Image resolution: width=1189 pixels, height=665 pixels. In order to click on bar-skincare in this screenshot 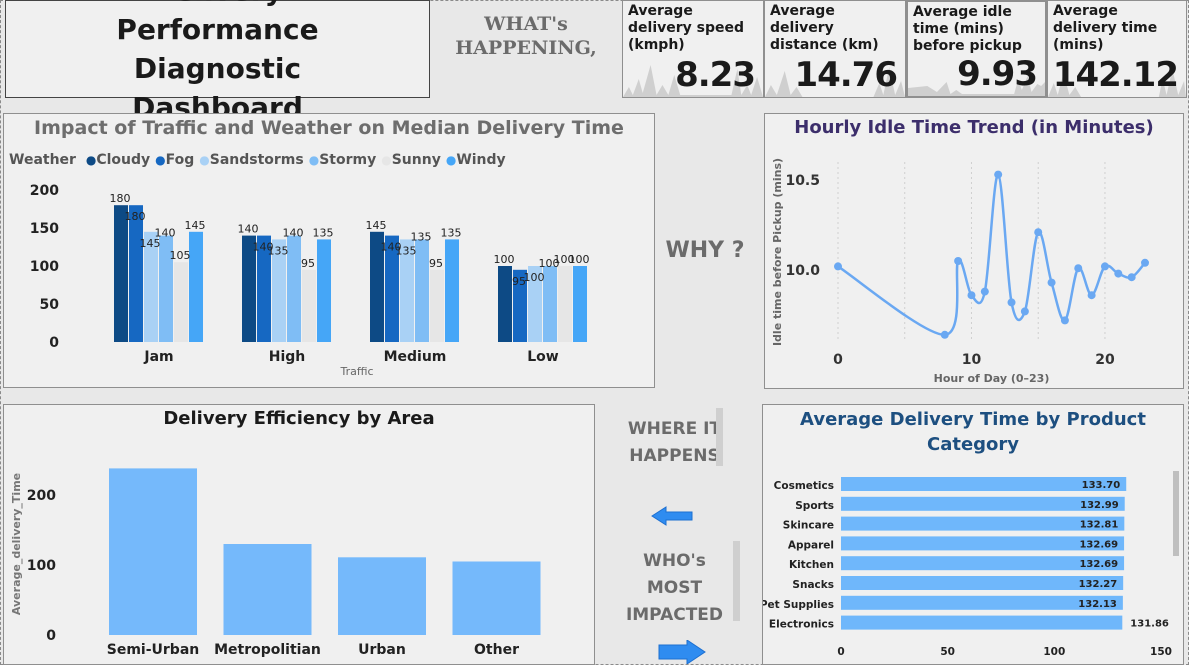, I will do `click(983, 523)`.